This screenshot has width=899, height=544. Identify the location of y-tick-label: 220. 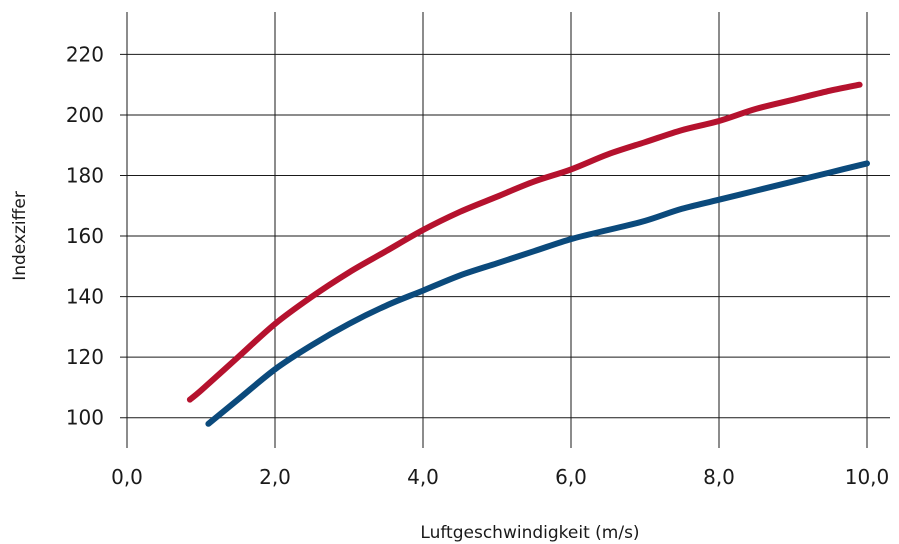
(85, 54).